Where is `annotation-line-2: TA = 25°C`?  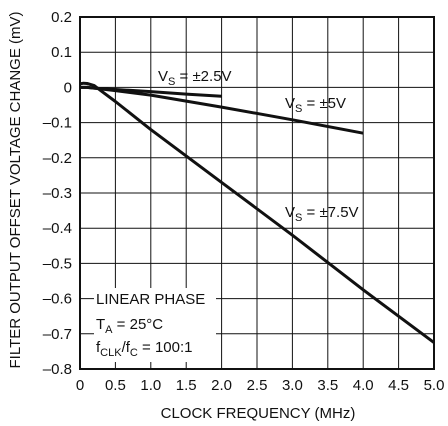 annotation-line-2: TA = 25°C is located at coordinates (129, 326).